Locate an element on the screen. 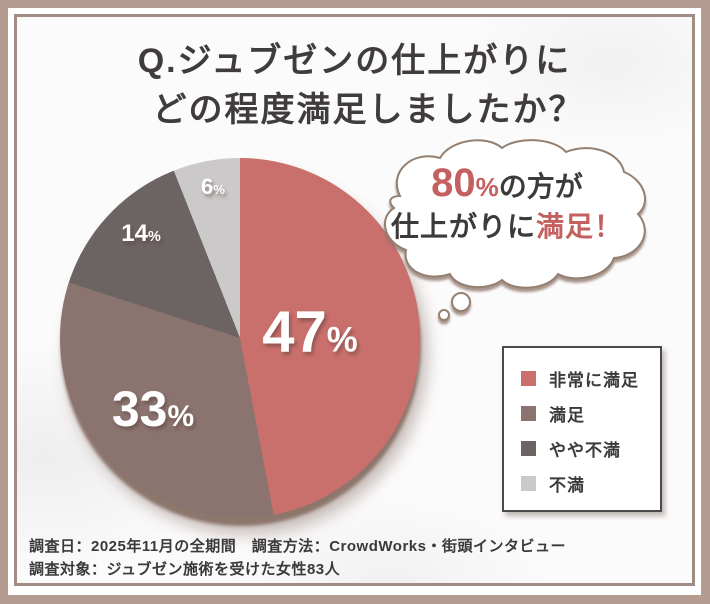  pie-value-very-satisfied: 47 is located at coordinates (294, 332).